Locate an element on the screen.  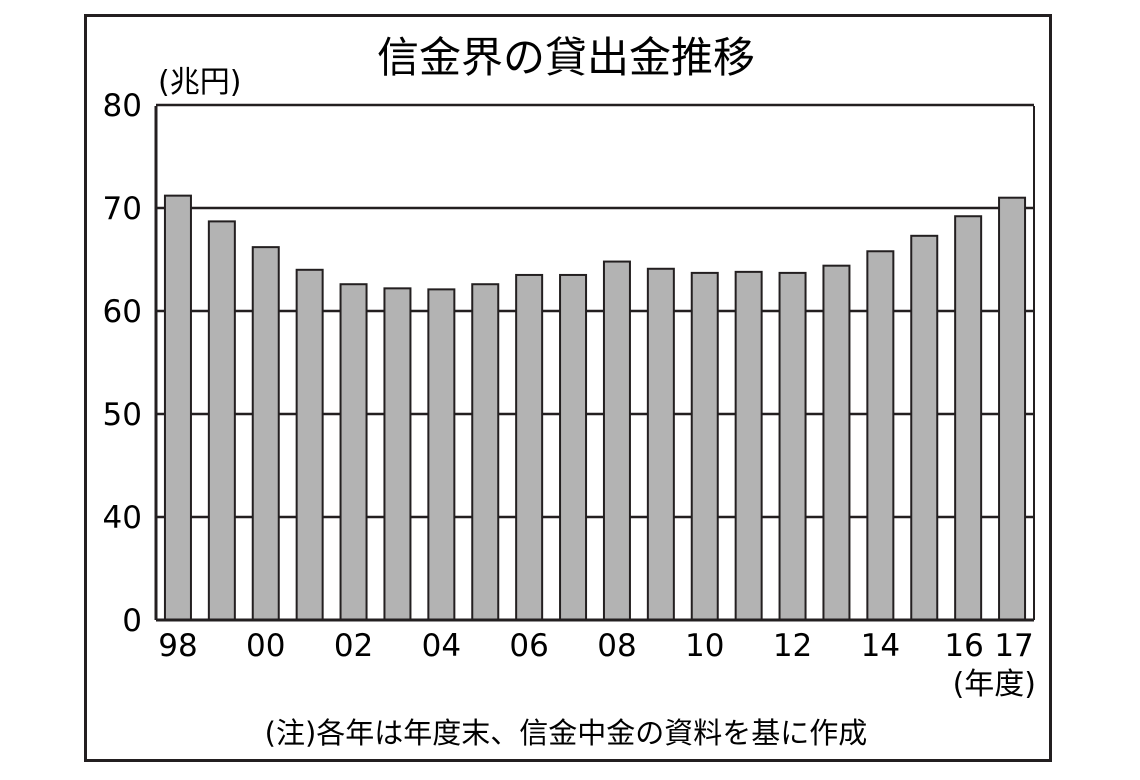
x-tick-label: 17 is located at coordinates (1013, 646).